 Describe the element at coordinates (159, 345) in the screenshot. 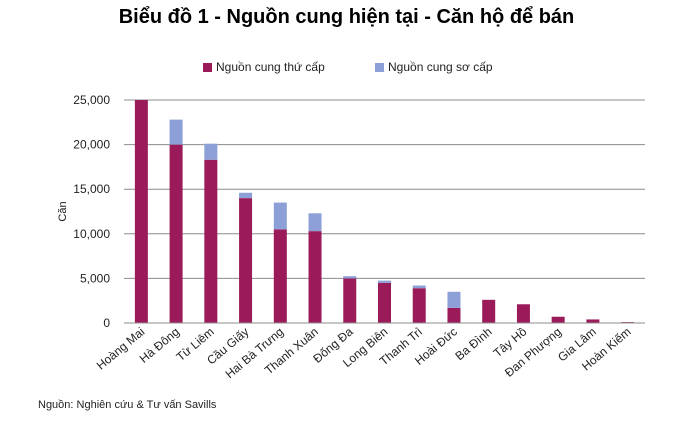

I see `x-tick-label: Hà Đông` at that location.